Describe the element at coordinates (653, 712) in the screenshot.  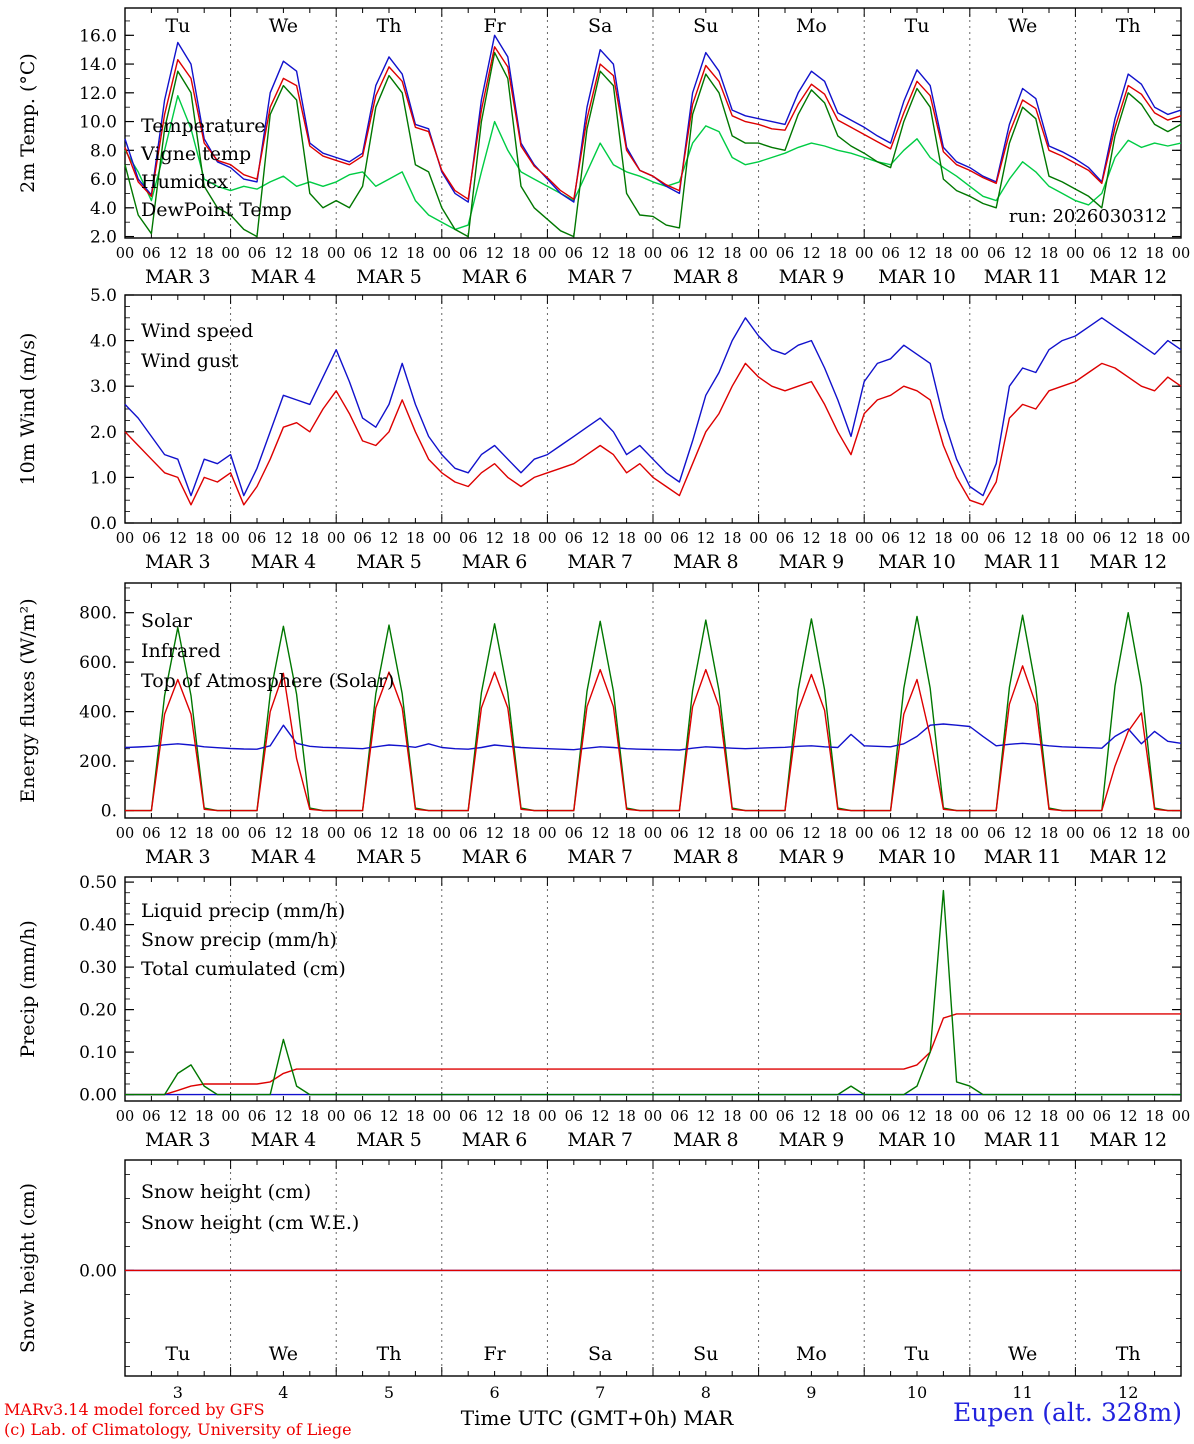
I see `series-top-of-atmosphere-solar` at that location.